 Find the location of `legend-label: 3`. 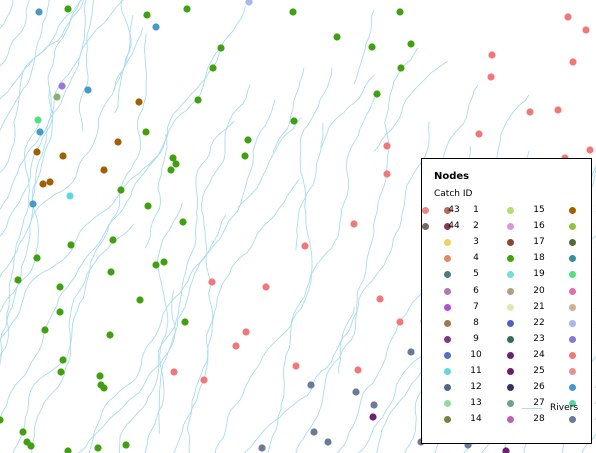

legend-label: 3 is located at coordinates (476, 242).